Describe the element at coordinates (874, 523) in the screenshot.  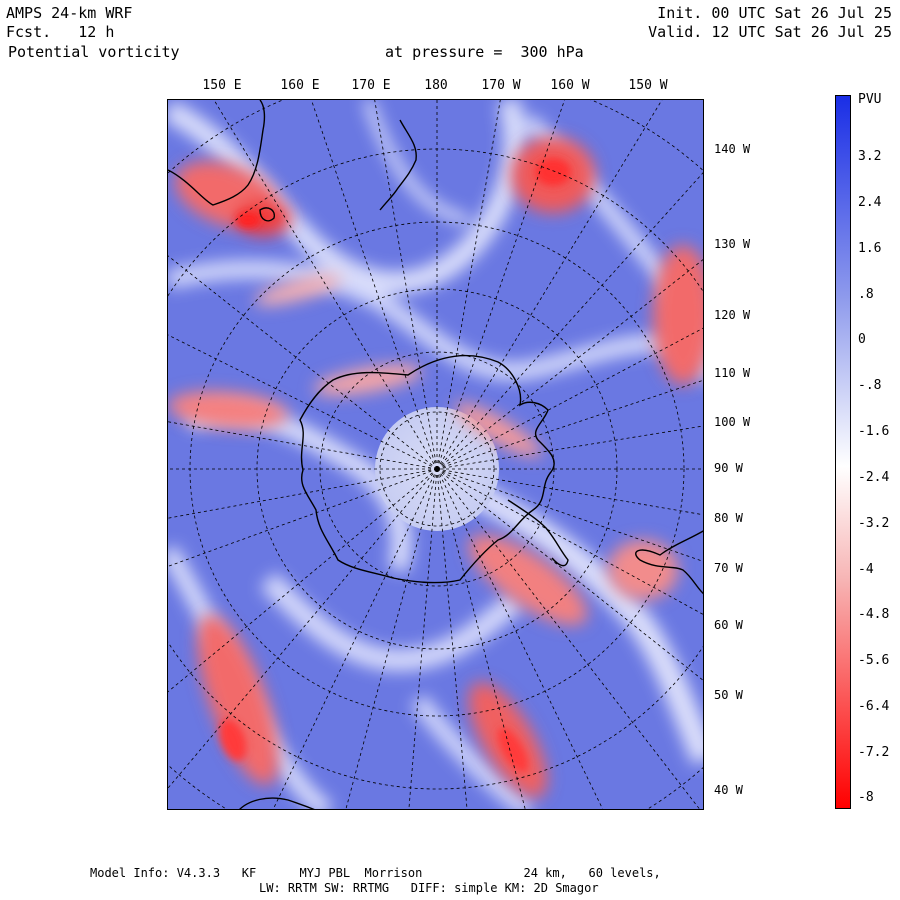
I see `colorbar-label: -3.2` at that location.